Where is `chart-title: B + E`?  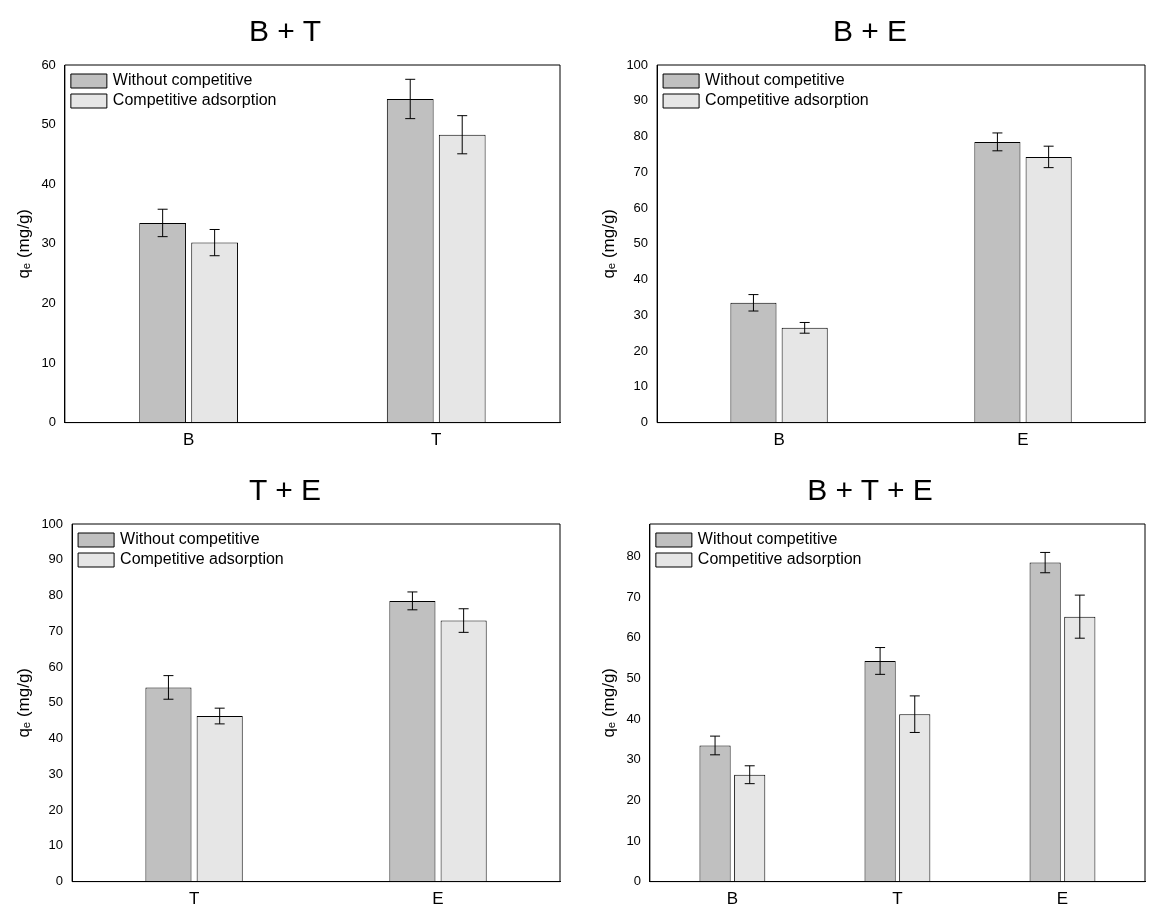 chart-title: B + E is located at coordinates (870, 31).